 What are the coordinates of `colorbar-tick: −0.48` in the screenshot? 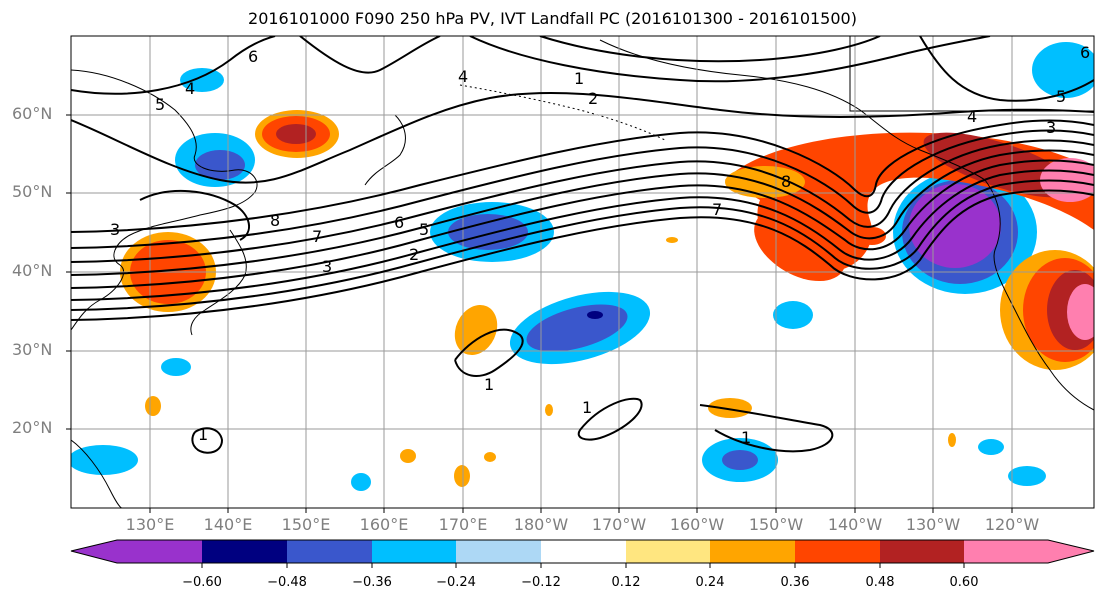 It's located at (287, 582).